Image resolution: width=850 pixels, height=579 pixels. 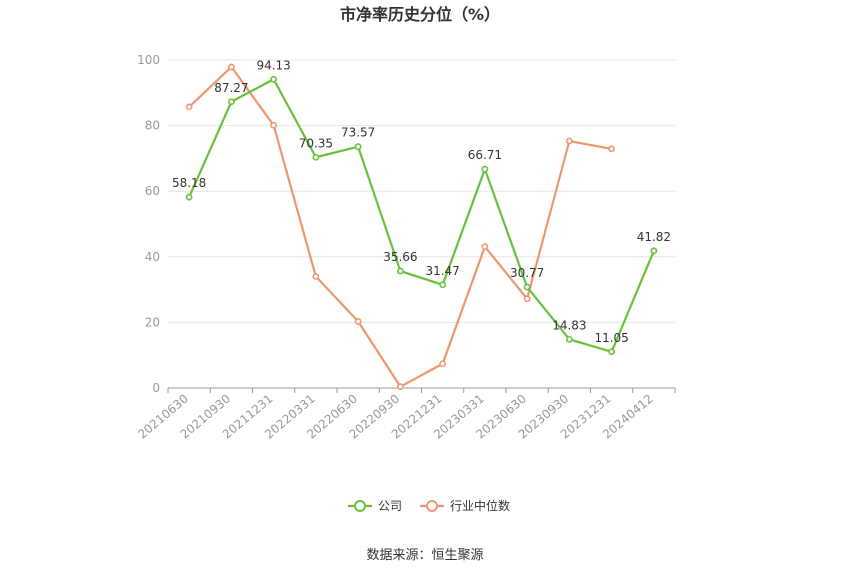 I want to click on legend-label: 行业中位数, so click(x=480, y=505).